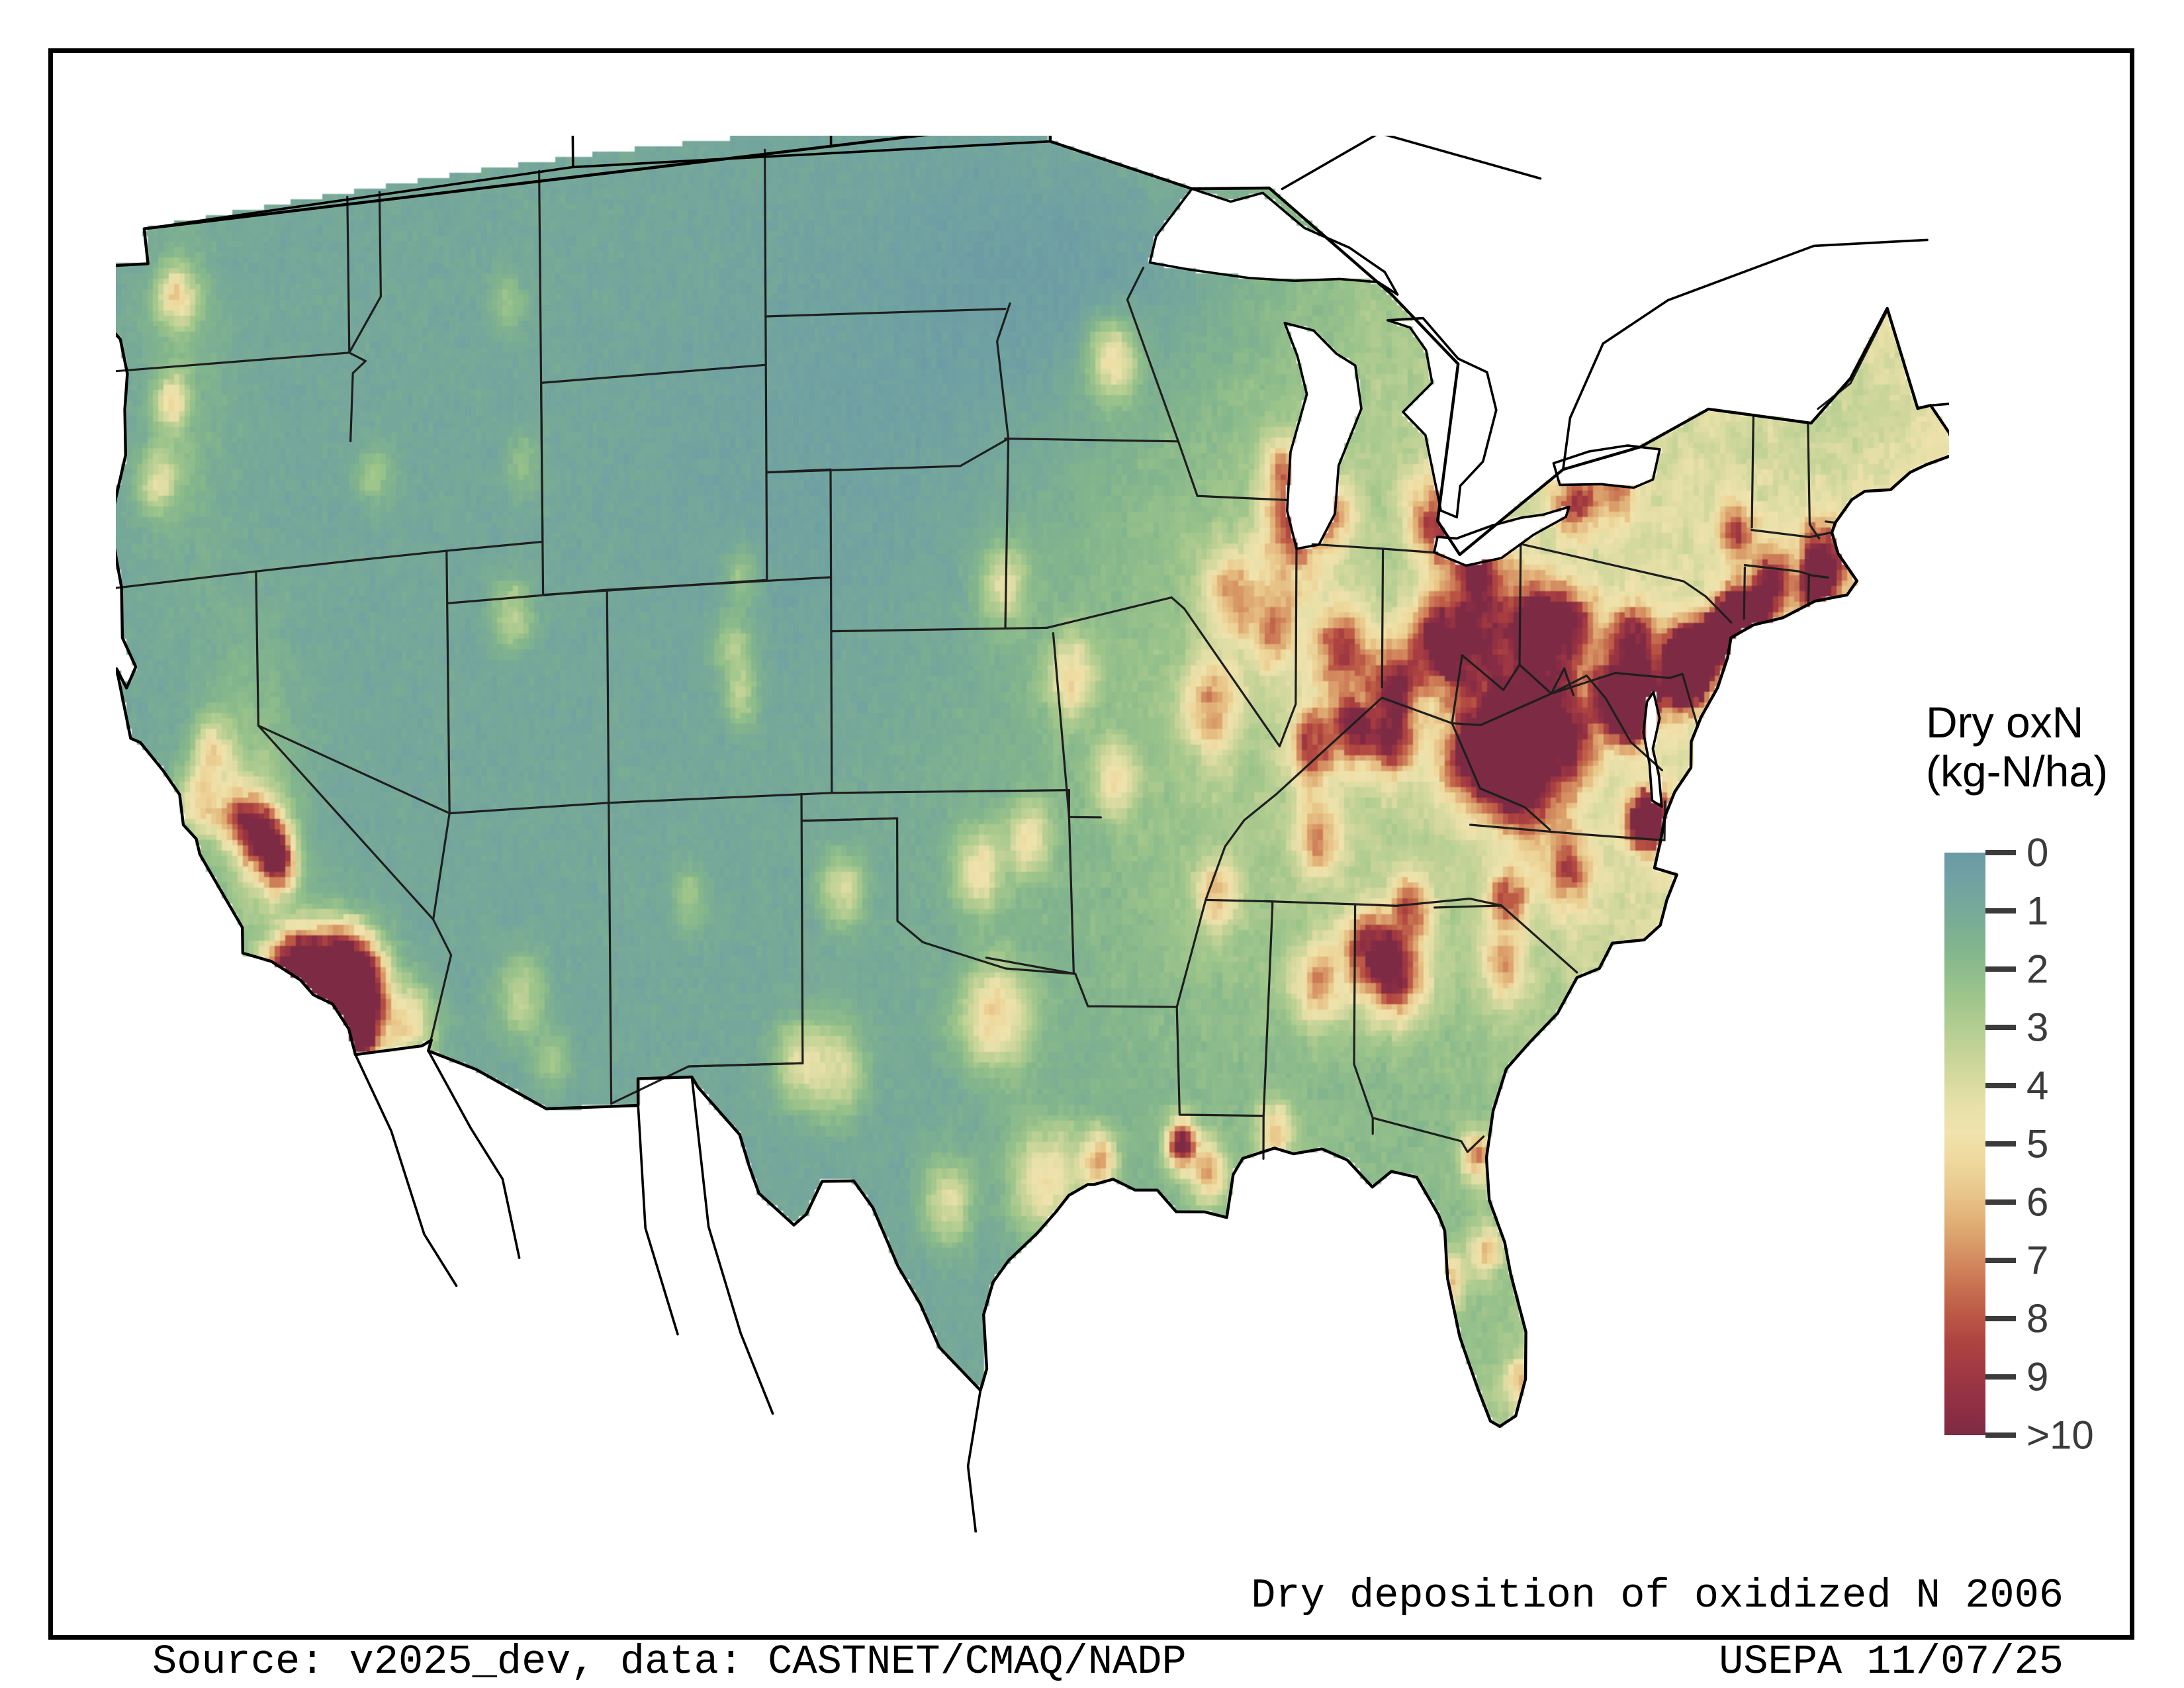  I want to click on legend-title-line2: (kg-N/ha), so click(2017, 771).